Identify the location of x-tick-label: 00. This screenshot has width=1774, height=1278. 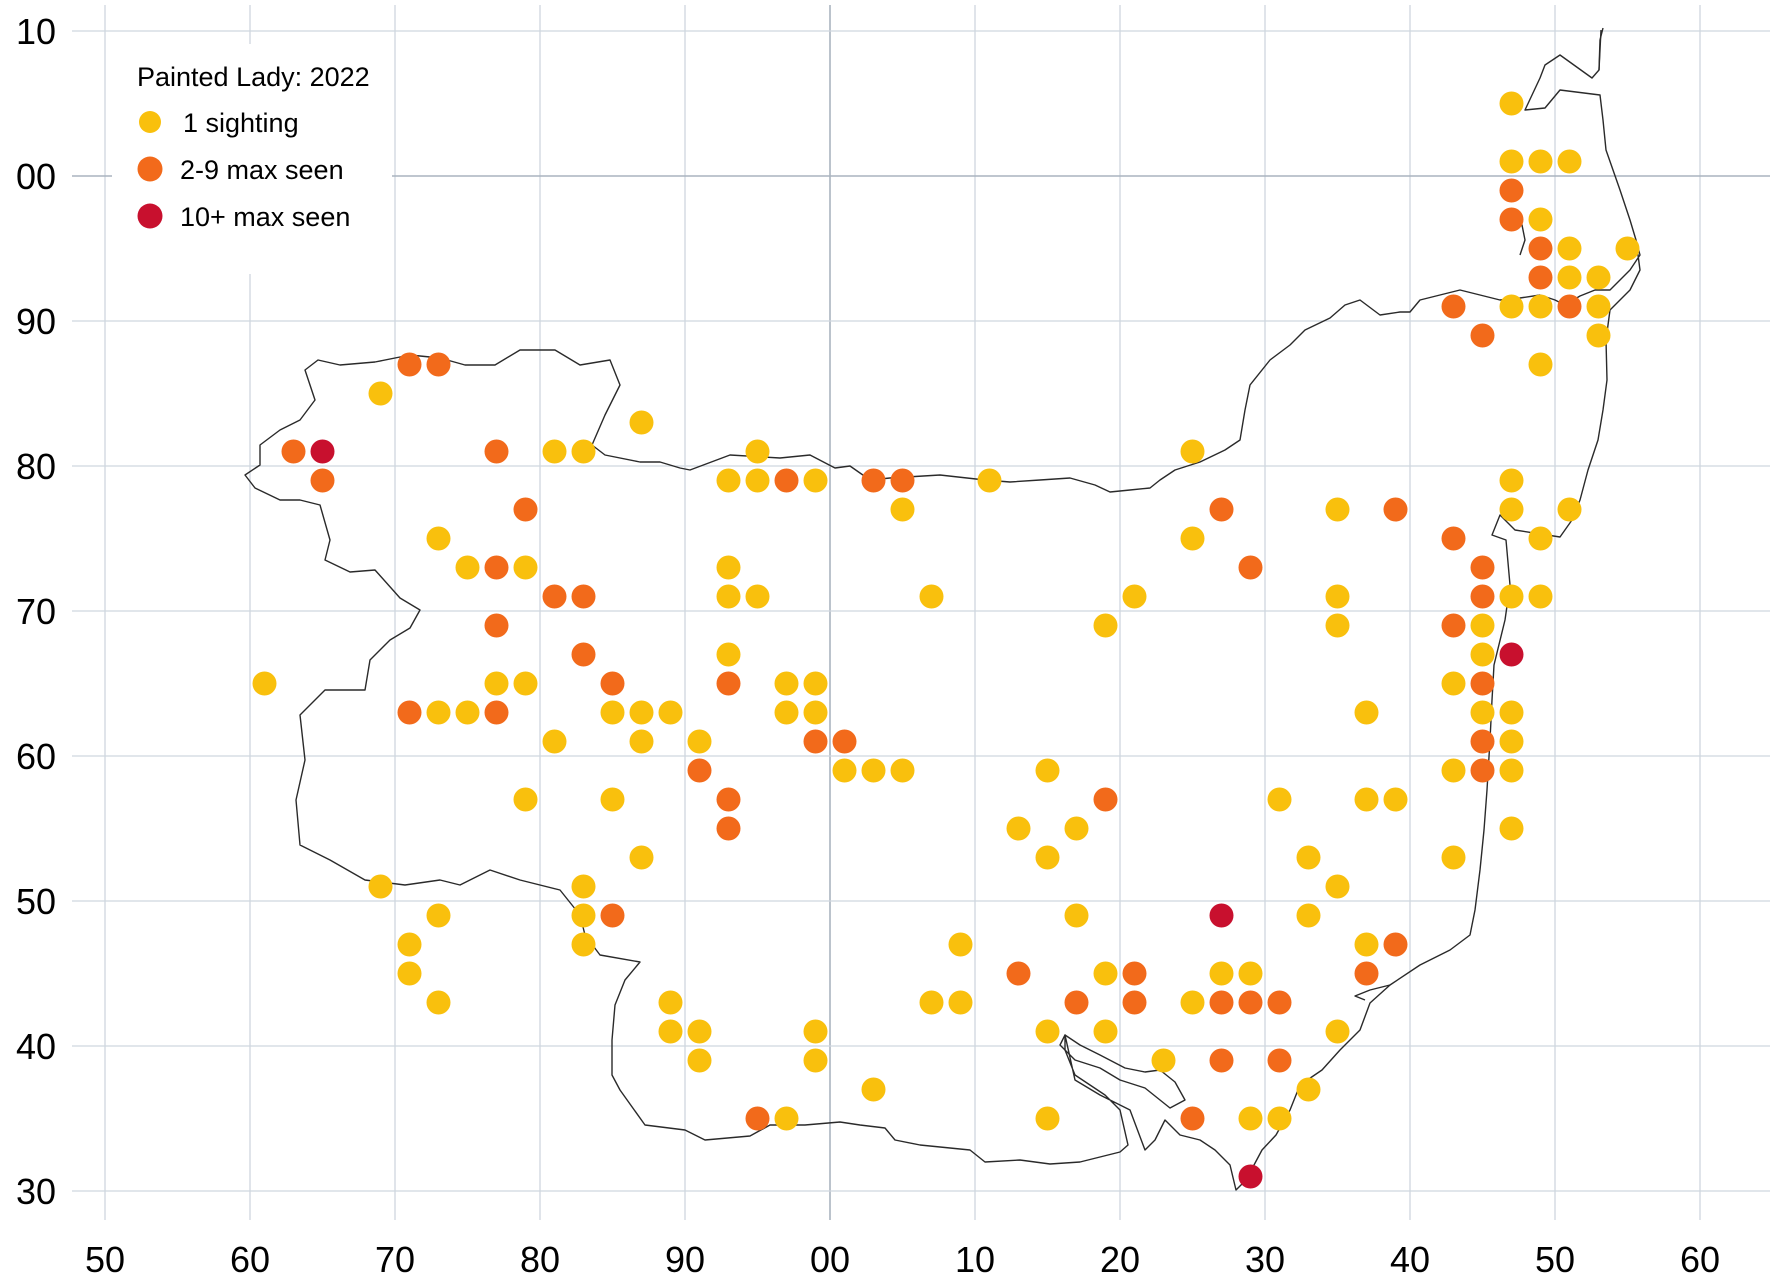
(830, 1258).